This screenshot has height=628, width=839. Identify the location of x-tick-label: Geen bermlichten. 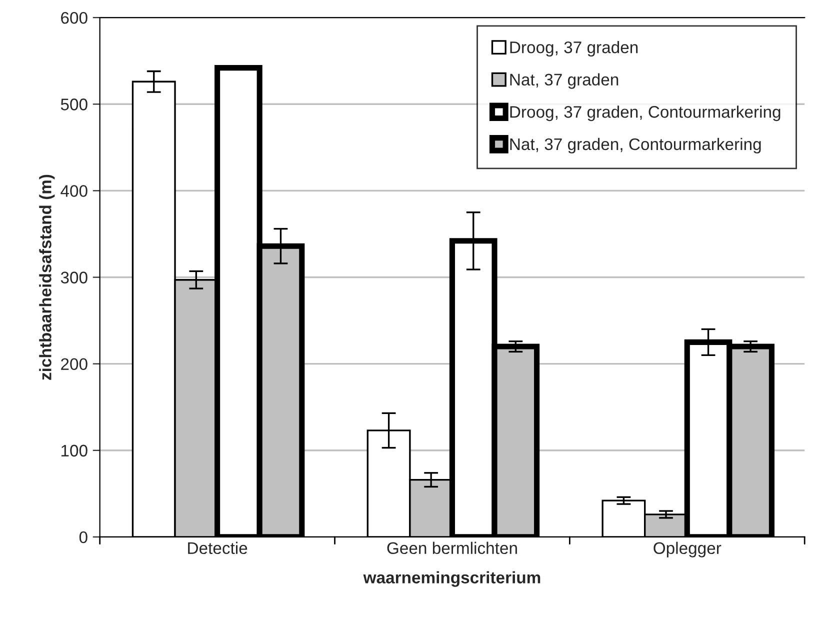
(452, 548).